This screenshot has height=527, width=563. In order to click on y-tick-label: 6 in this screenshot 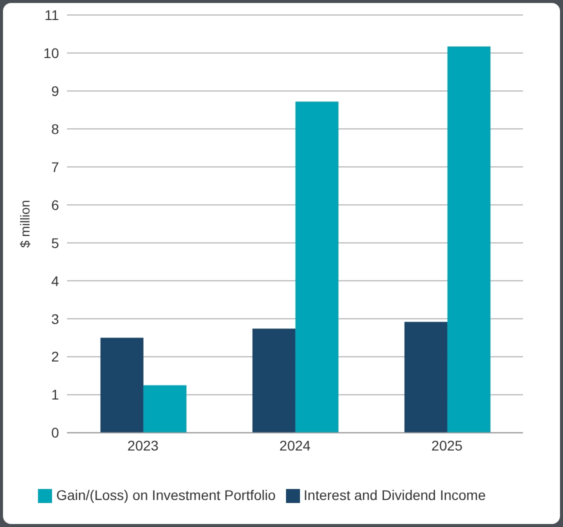, I will do `click(55, 204)`.